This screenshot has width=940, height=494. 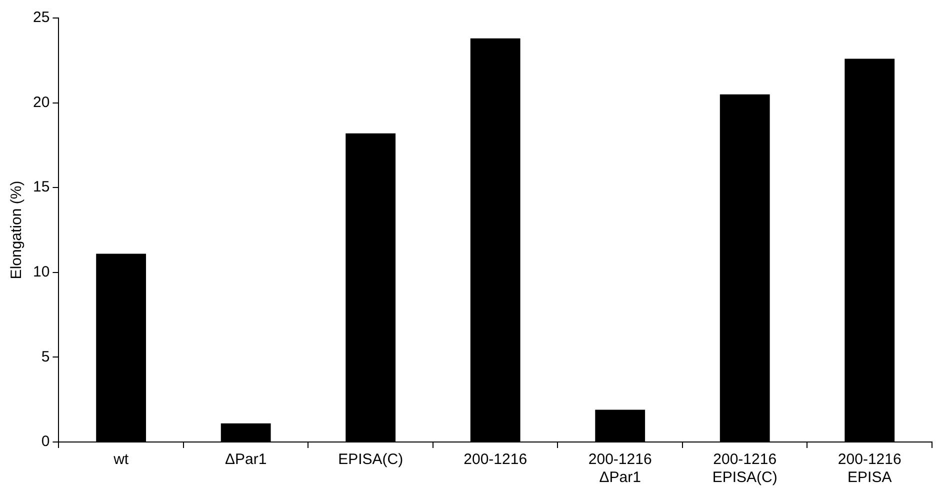 I want to click on y-tick-label: 20, so click(x=41, y=102).